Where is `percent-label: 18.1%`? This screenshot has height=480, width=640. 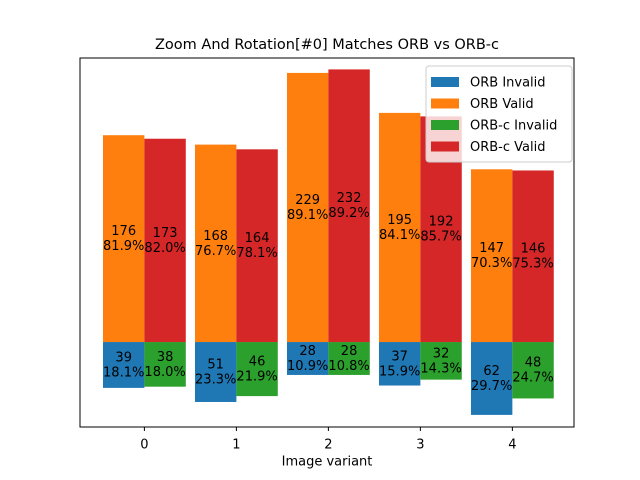 percent-label: 18.1% is located at coordinates (123, 372).